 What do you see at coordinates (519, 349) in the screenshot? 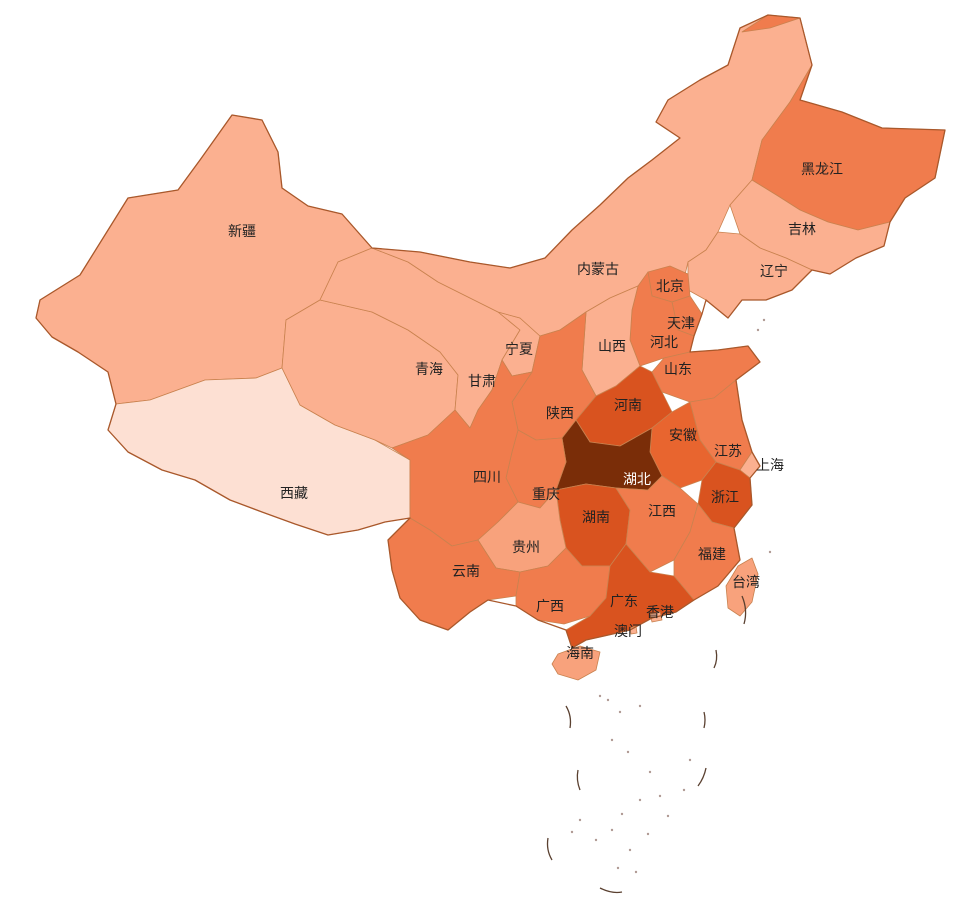
I see `label-ningxia: 宁夏` at bounding box center [519, 349].